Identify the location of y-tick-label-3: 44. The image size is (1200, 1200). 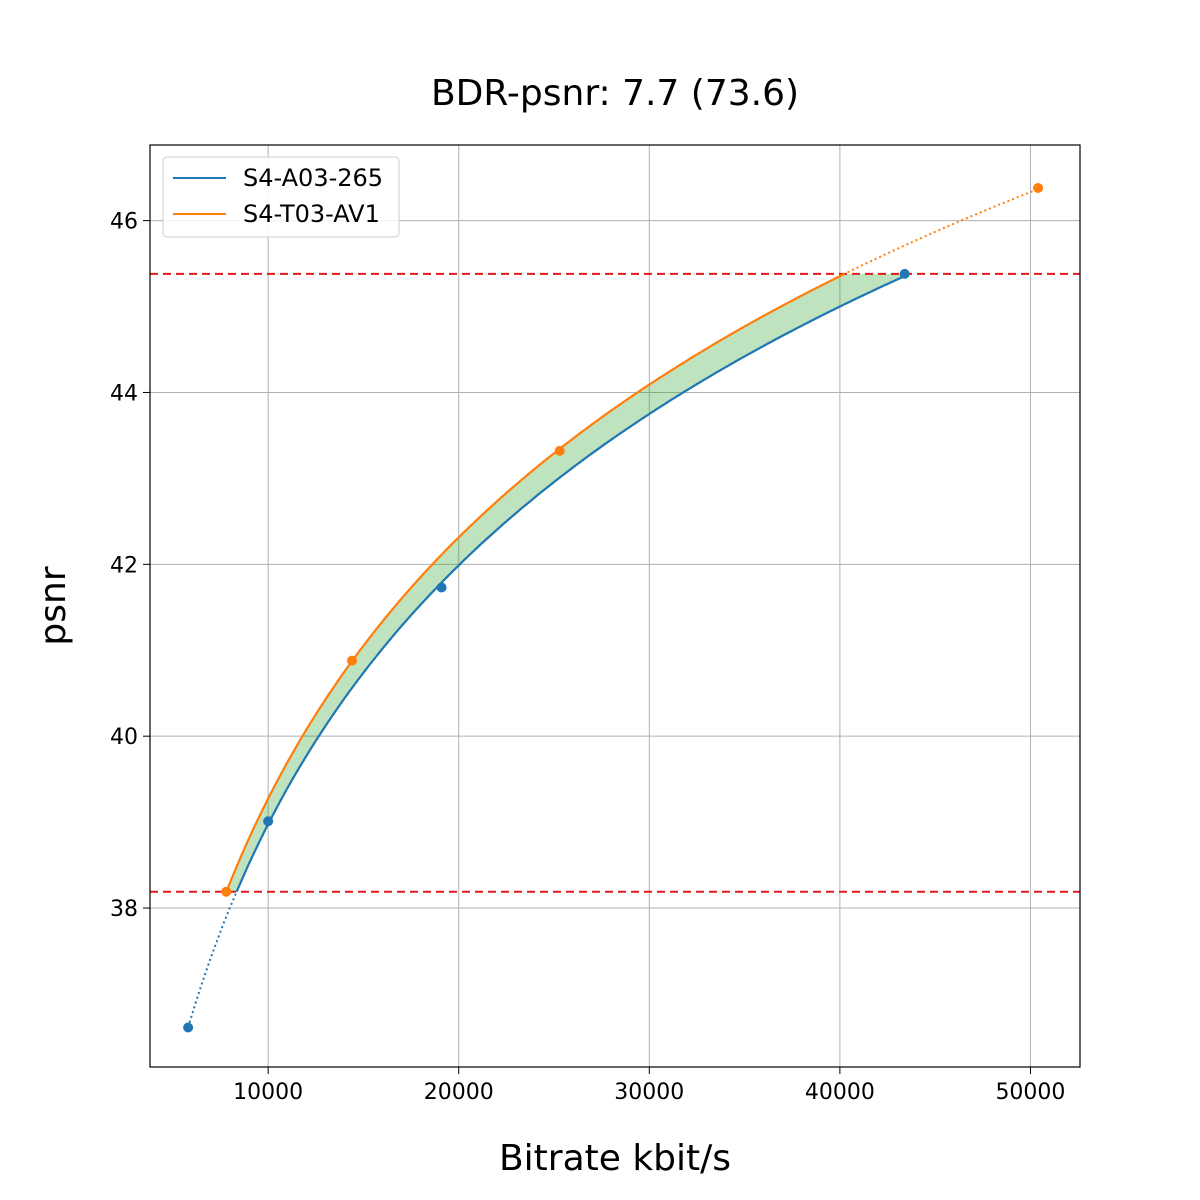
(124, 393).